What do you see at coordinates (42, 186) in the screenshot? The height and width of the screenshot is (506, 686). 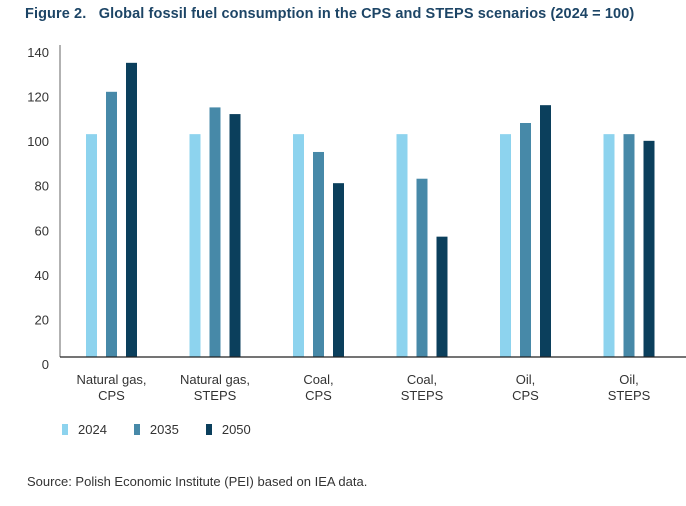 I see `y-tick-label: 80` at bounding box center [42, 186].